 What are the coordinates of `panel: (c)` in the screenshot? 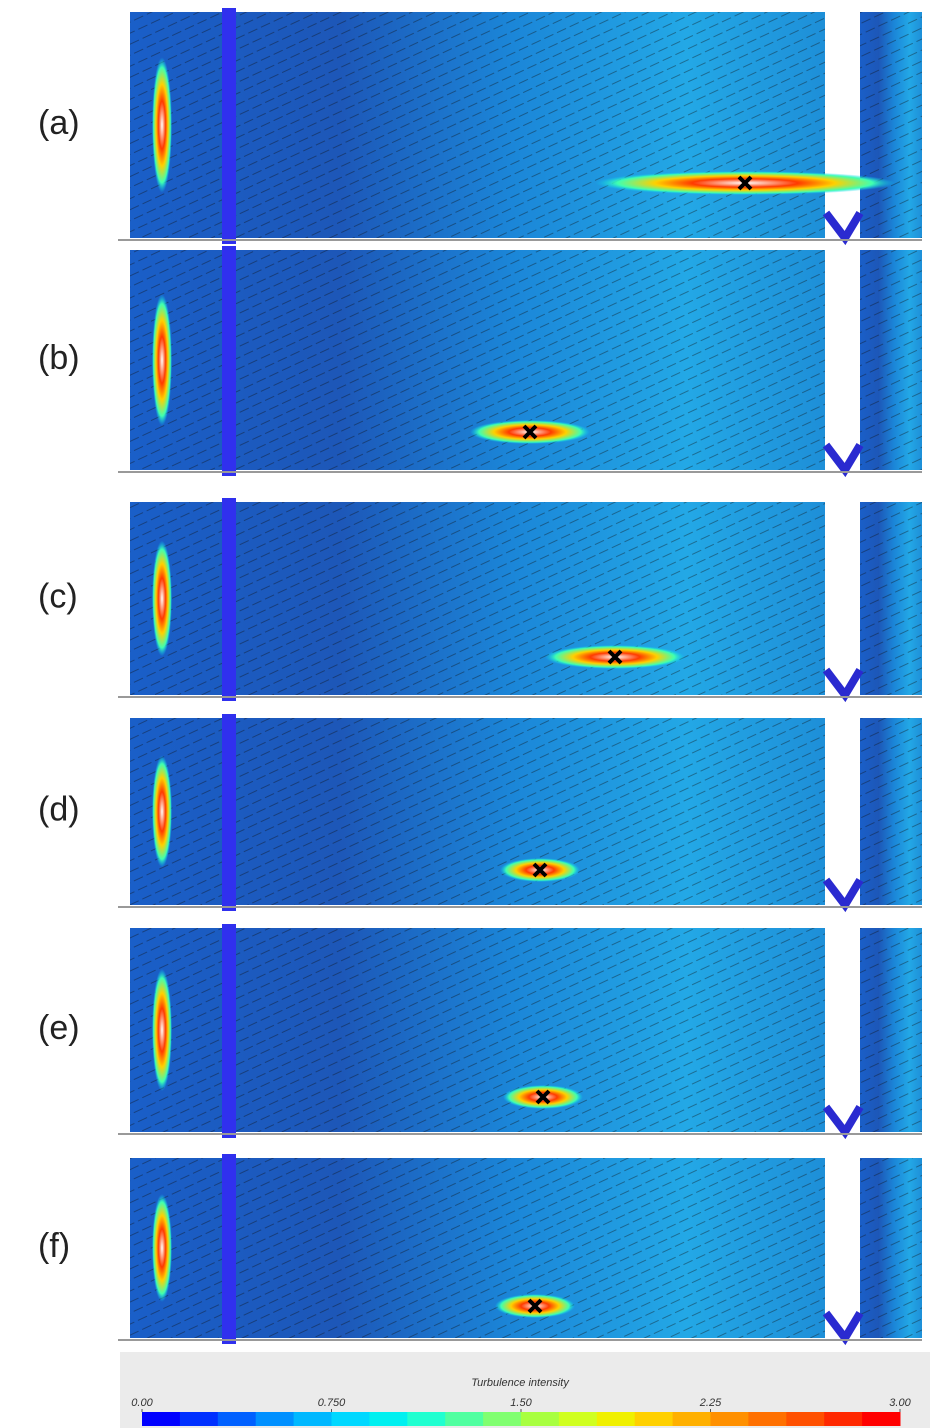 It's located at (480, 600).